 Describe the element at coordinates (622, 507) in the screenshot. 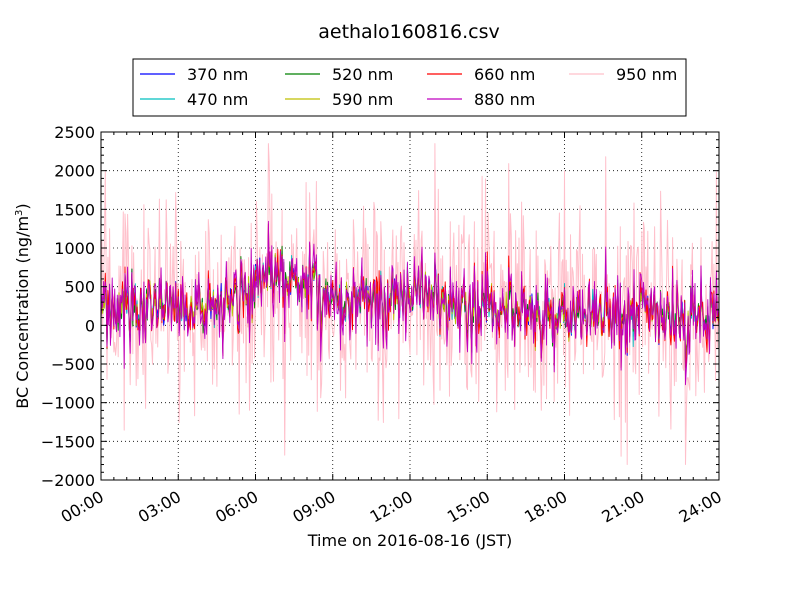

I see `x-tick-label-7: 21:00` at that location.